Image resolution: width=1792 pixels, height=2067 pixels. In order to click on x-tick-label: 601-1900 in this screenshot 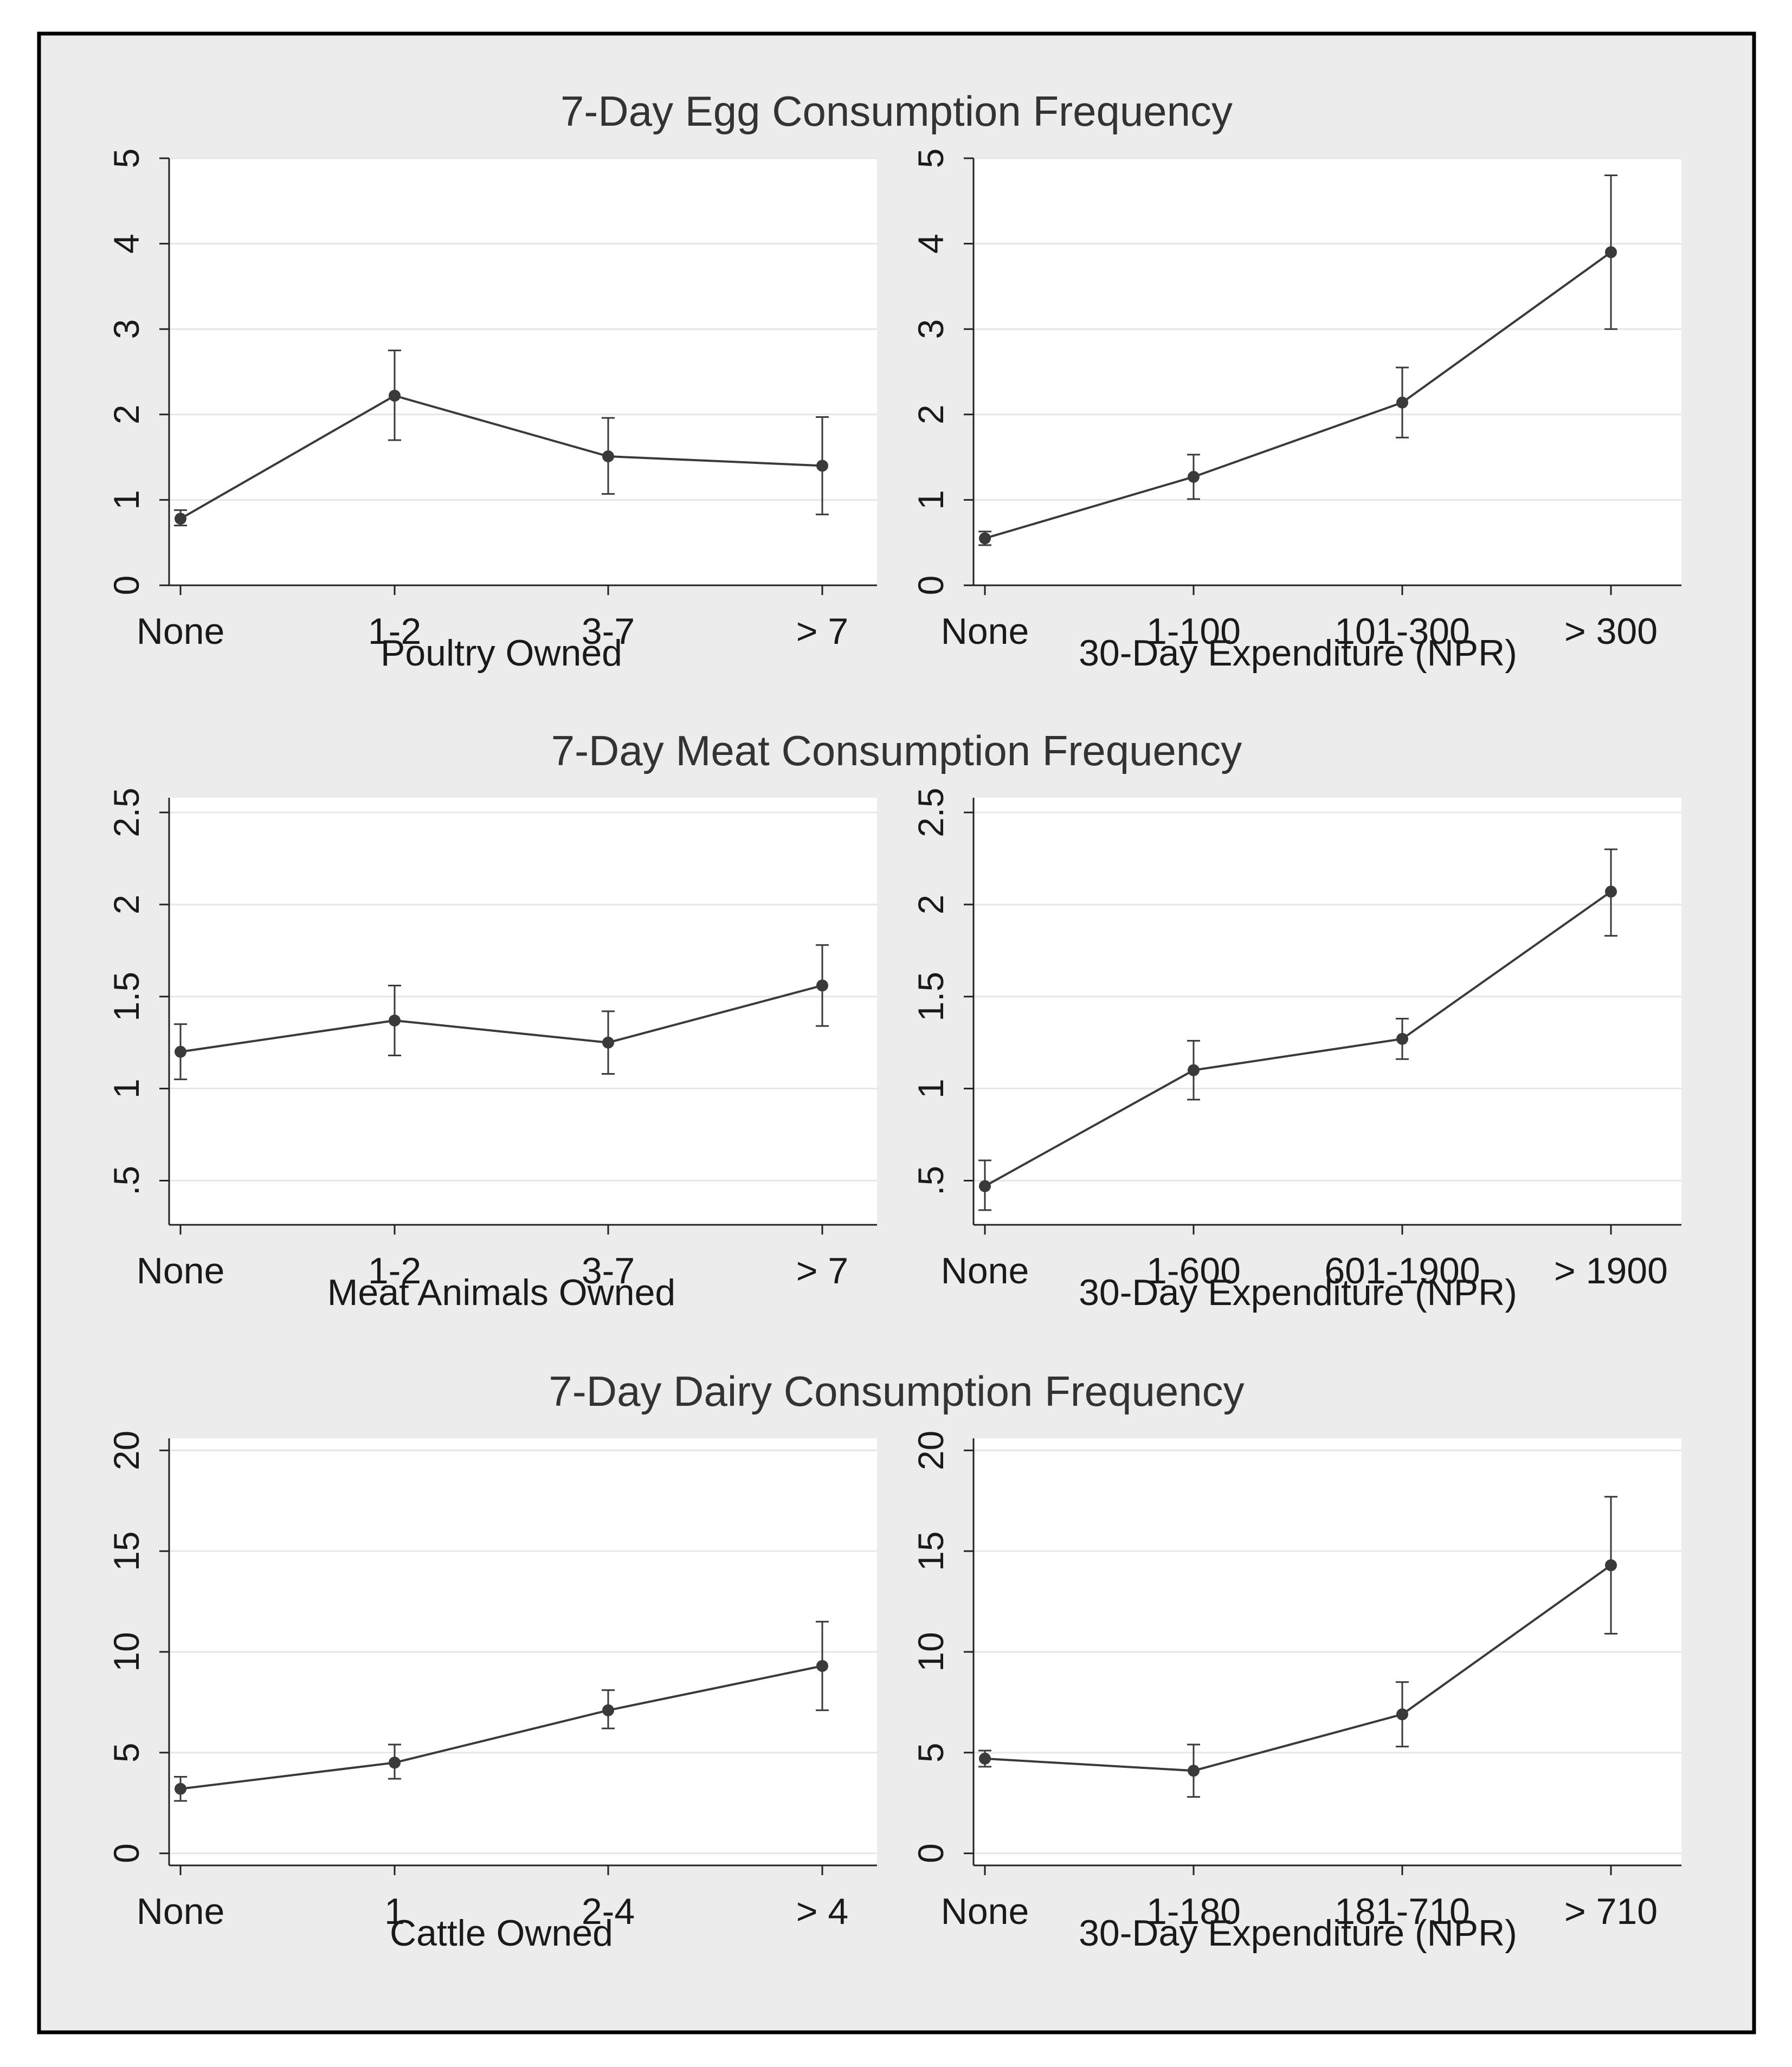, I will do `click(1402, 1271)`.